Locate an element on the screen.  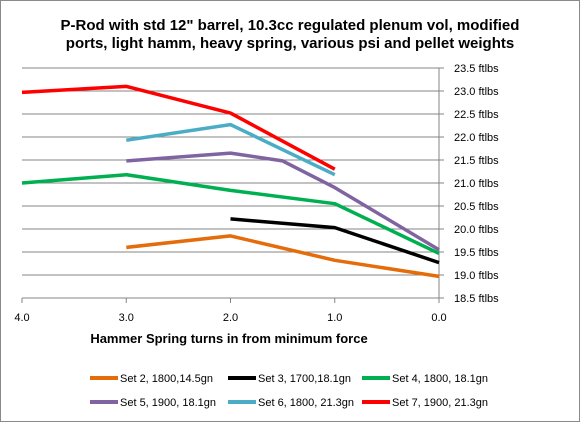
legend-item: Set 7, 1900, 21.3gn is located at coordinates (425, 403).